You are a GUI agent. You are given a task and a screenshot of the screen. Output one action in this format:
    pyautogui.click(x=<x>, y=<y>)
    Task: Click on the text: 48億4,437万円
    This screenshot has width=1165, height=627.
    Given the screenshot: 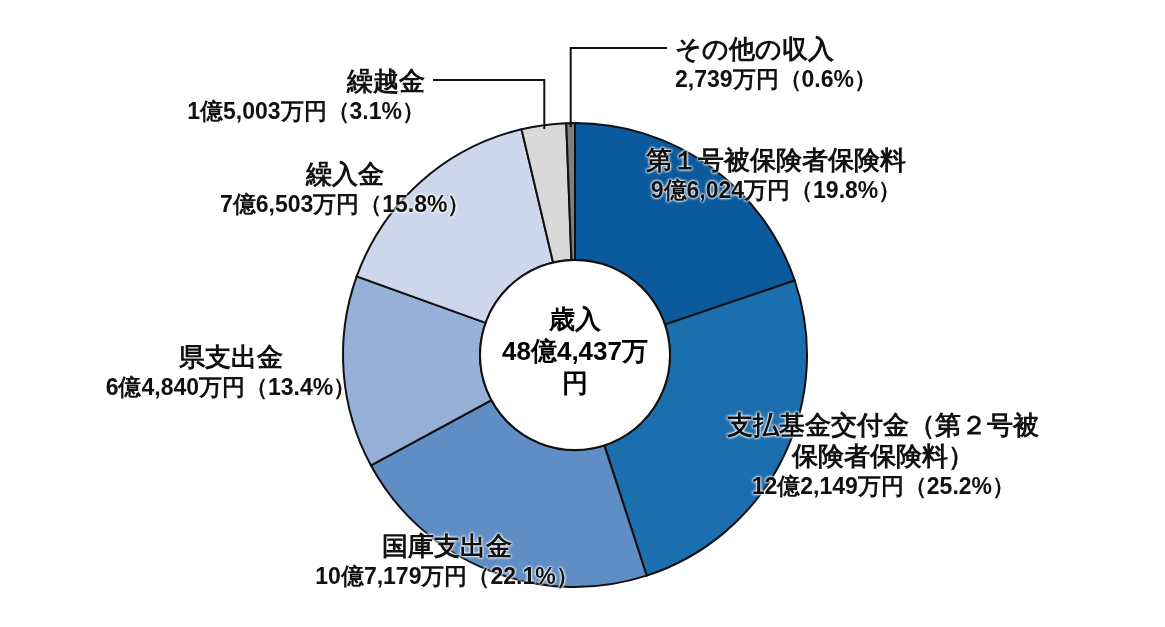 What is the action you would take?
    pyautogui.click(x=575, y=367)
    